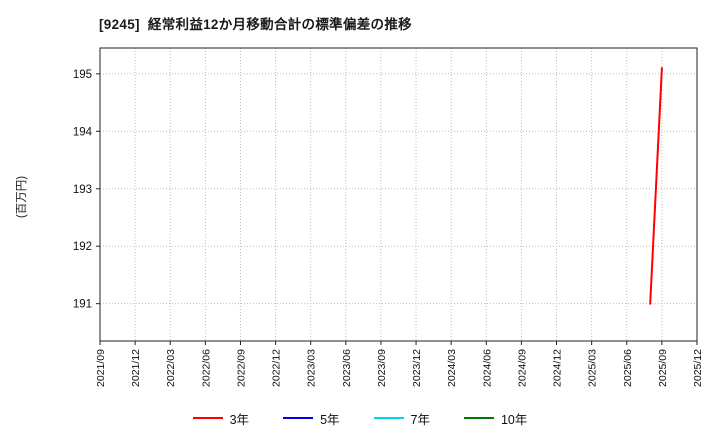 This screenshot has height=440, width=720. I want to click on legend-item-3y: 3年, so click(221, 418).